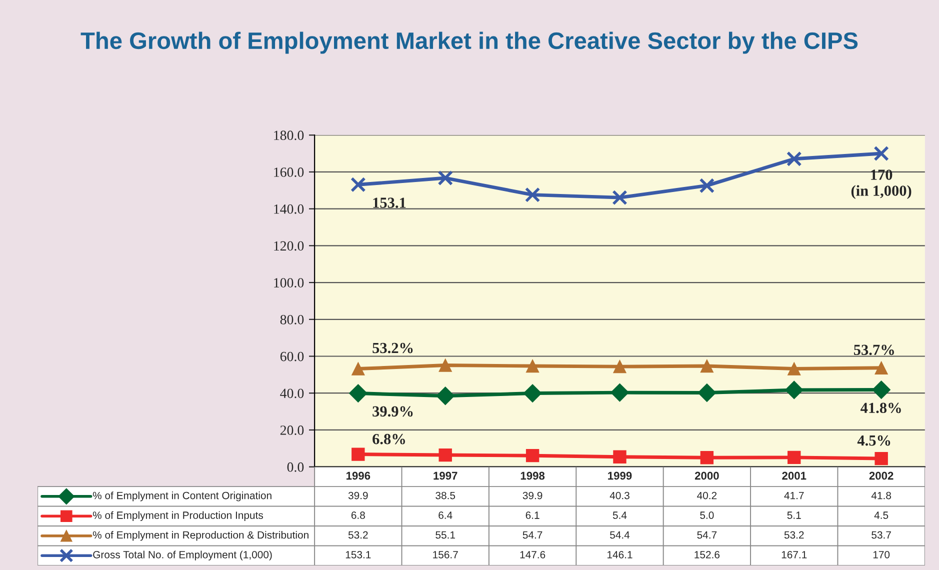  What do you see at coordinates (358, 476) in the screenshot?
I see `x-tick-label: 1996` at bounding box center [358, 476].